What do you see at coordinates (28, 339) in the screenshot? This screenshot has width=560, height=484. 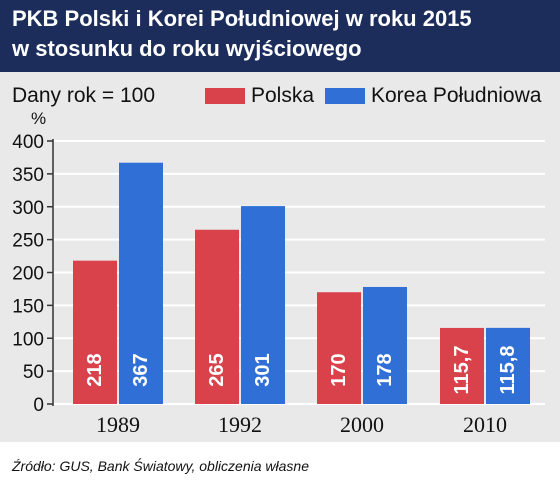 I see `y-tick-label: 100` at bounding box center [28, 339].